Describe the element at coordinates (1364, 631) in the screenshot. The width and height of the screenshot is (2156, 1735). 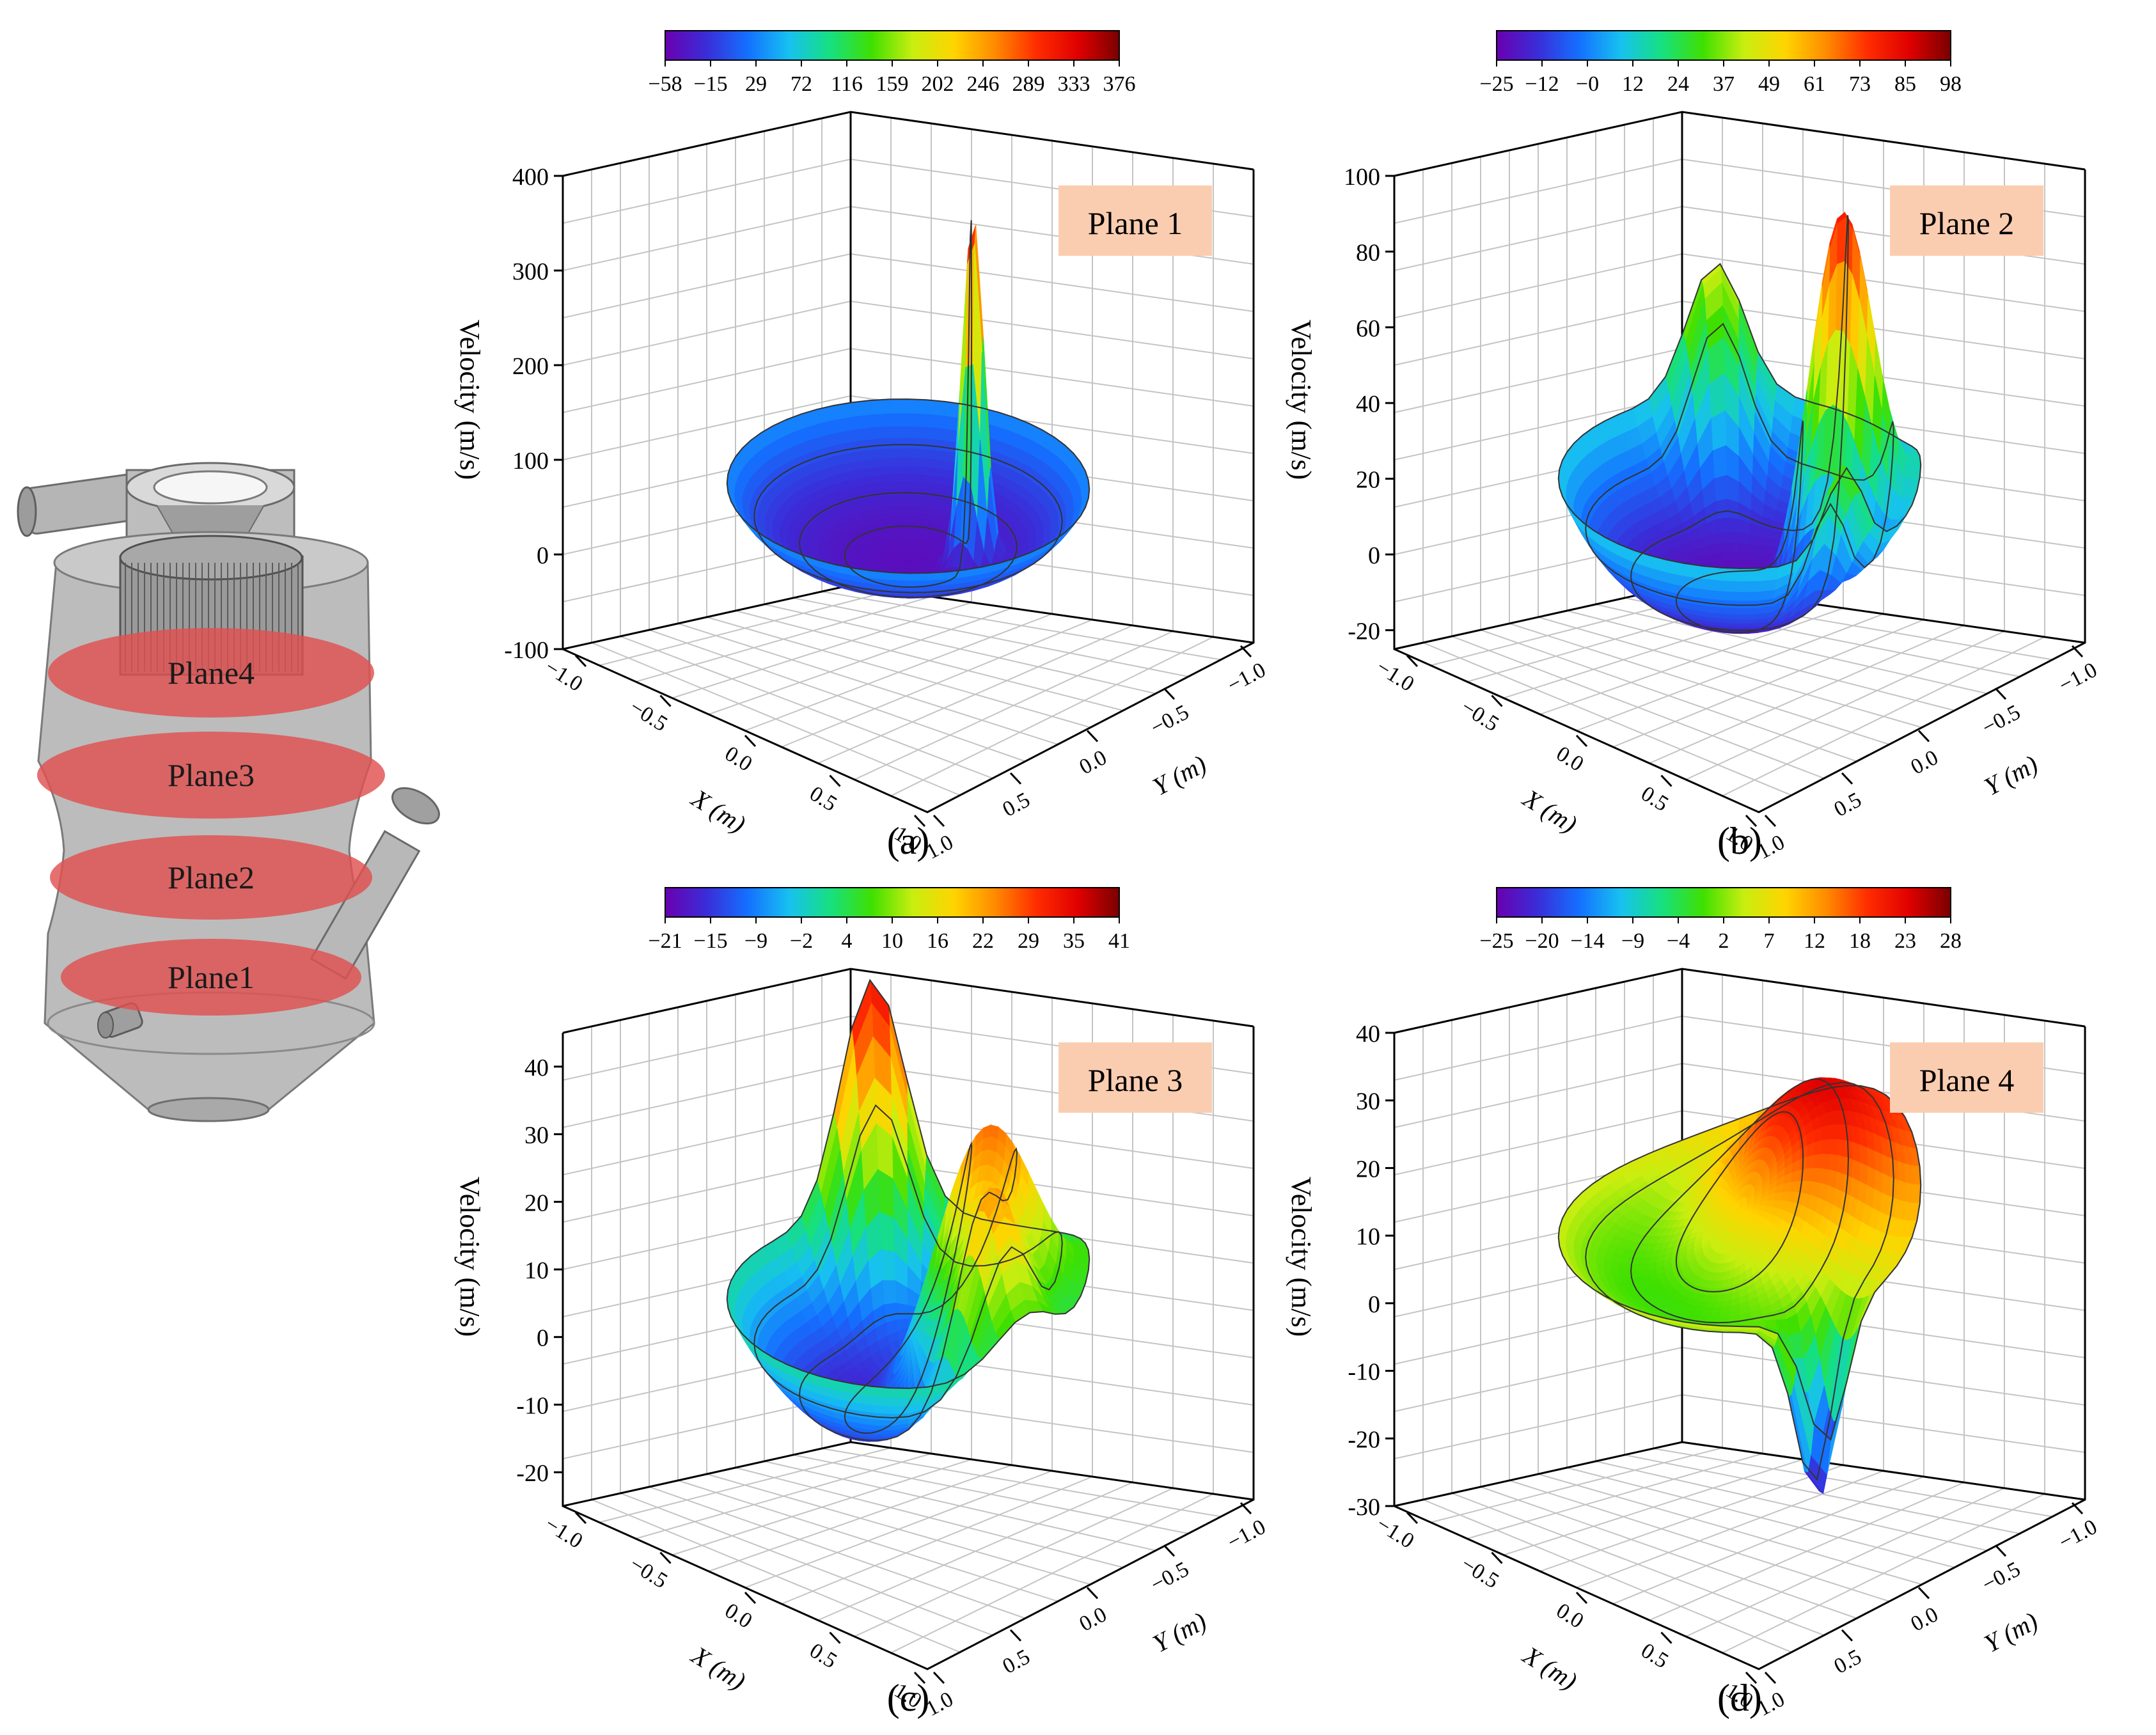
I see `z-tick-label: -20` at that location.